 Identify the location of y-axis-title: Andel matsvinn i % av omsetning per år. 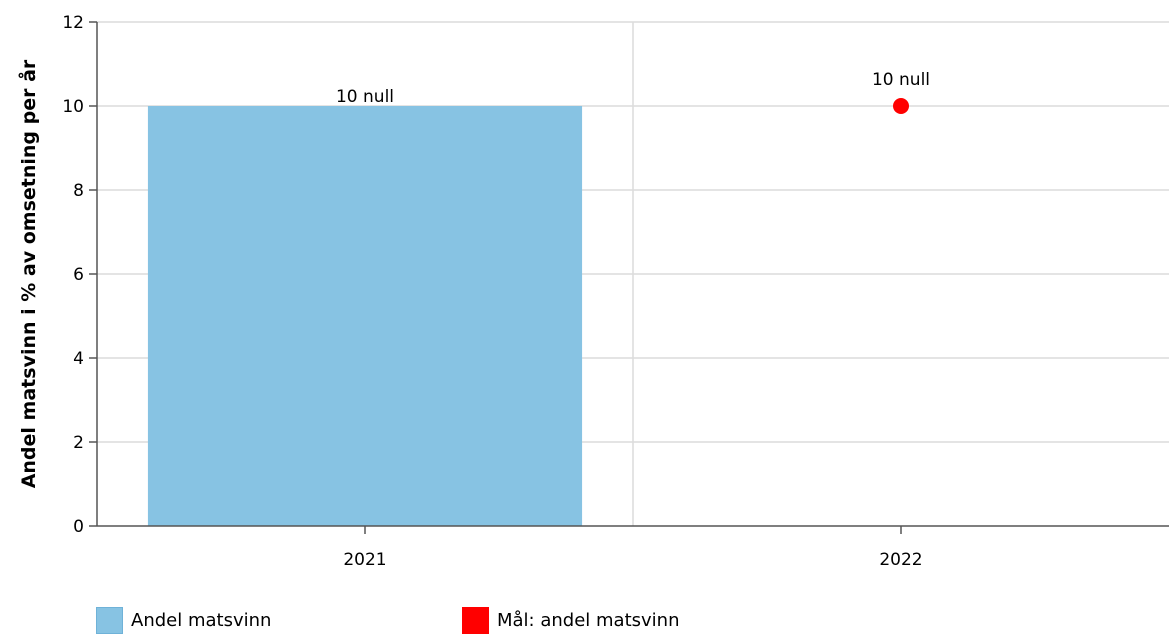
(28, 273).